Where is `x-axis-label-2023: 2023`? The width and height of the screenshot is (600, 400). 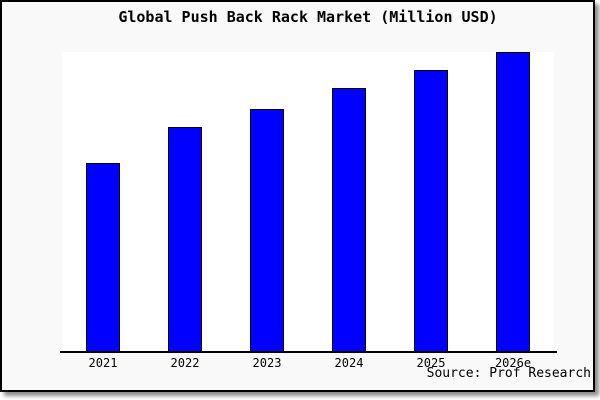 x-axis-label-2023: 2023 is located at coordinates (267, 363).